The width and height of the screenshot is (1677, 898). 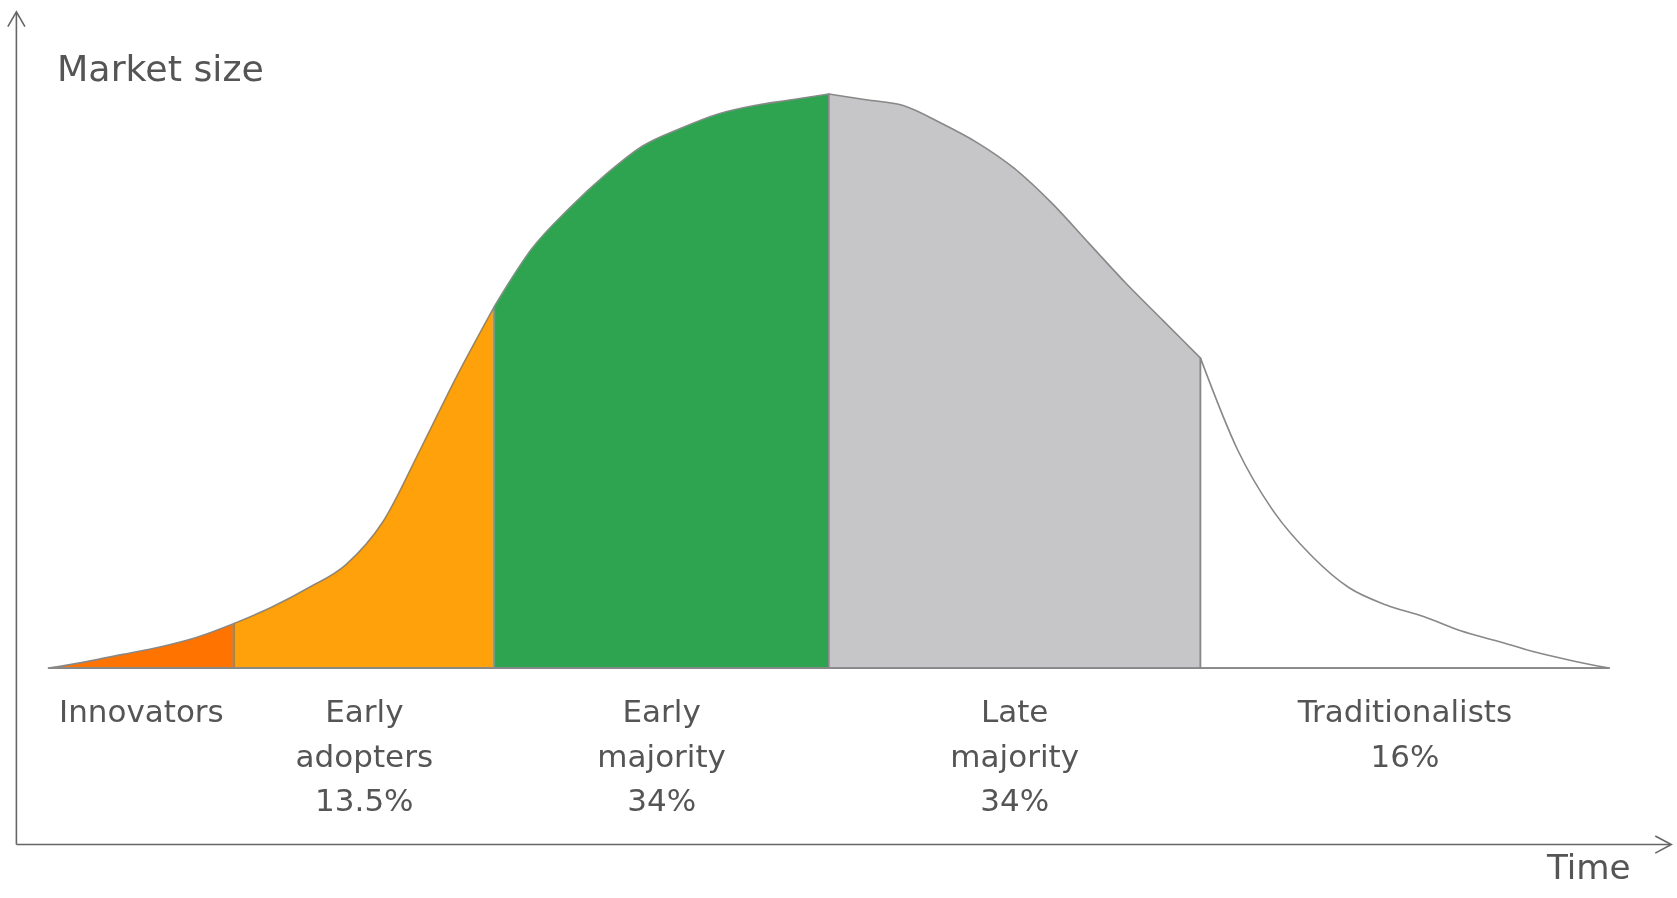 What do you see at coordinates (661, 755) in the screenshot?
I see `series-label: Early majority 34%` at bounding box center [661, 755].